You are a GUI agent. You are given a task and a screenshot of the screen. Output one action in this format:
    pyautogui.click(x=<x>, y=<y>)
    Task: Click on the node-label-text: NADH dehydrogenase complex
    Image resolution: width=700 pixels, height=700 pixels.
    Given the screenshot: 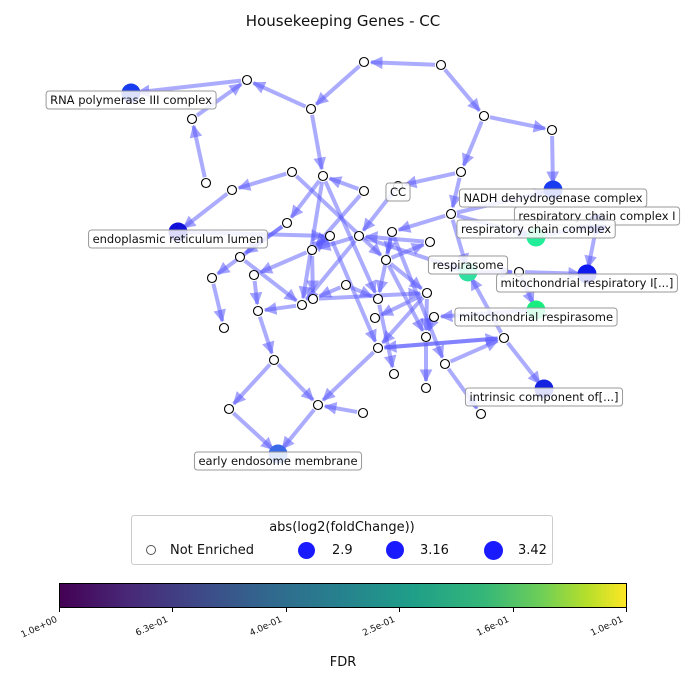 What is the action you would take?
    pyautogui.click(x=552, y=198)
    